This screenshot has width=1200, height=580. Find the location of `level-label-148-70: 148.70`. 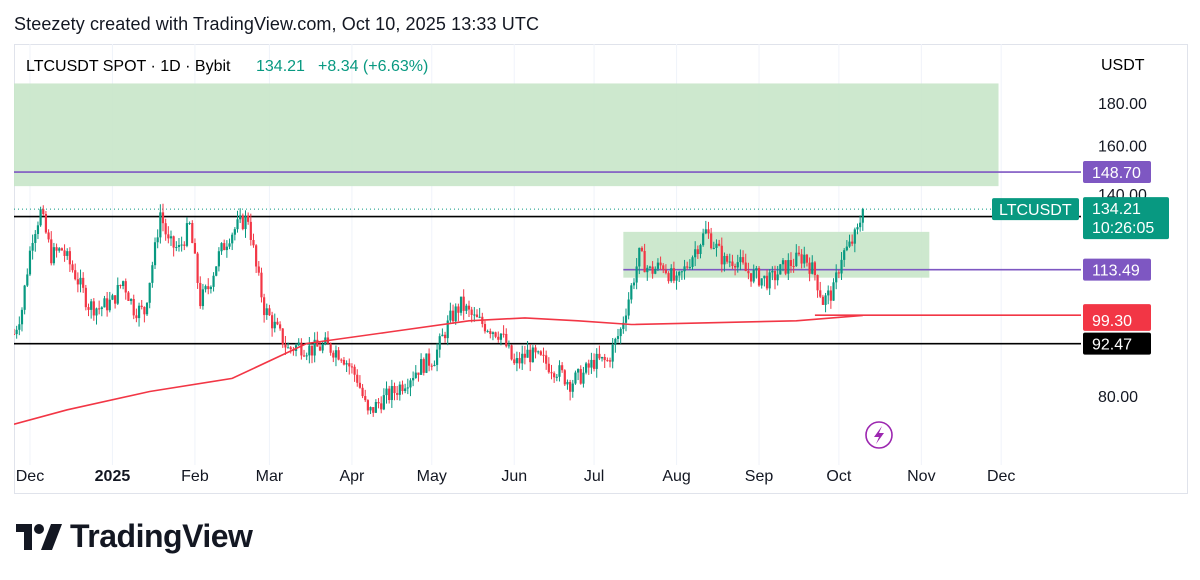

level-label-148-70: 148.70 is located at coordinates (1117, 172).